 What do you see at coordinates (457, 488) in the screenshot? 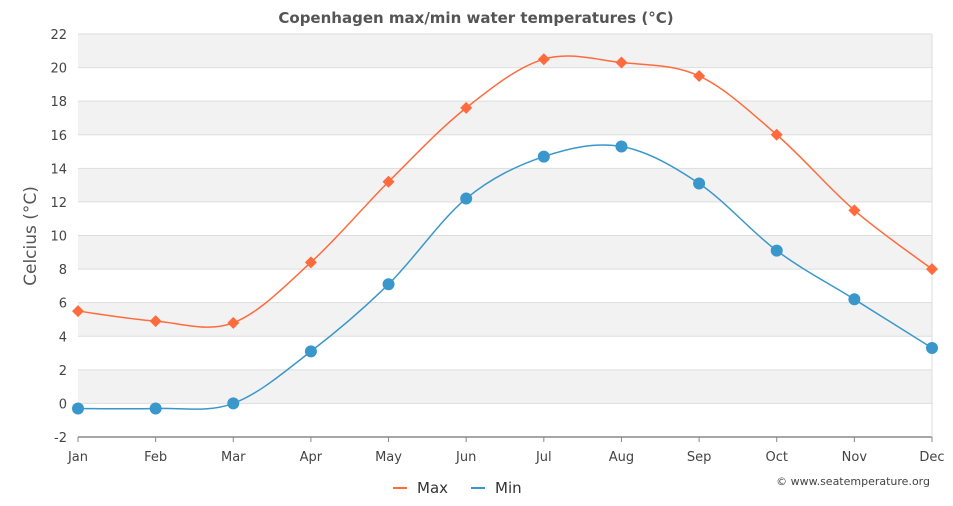
I see `legend: Max Min` at bounding box center [457, 488].